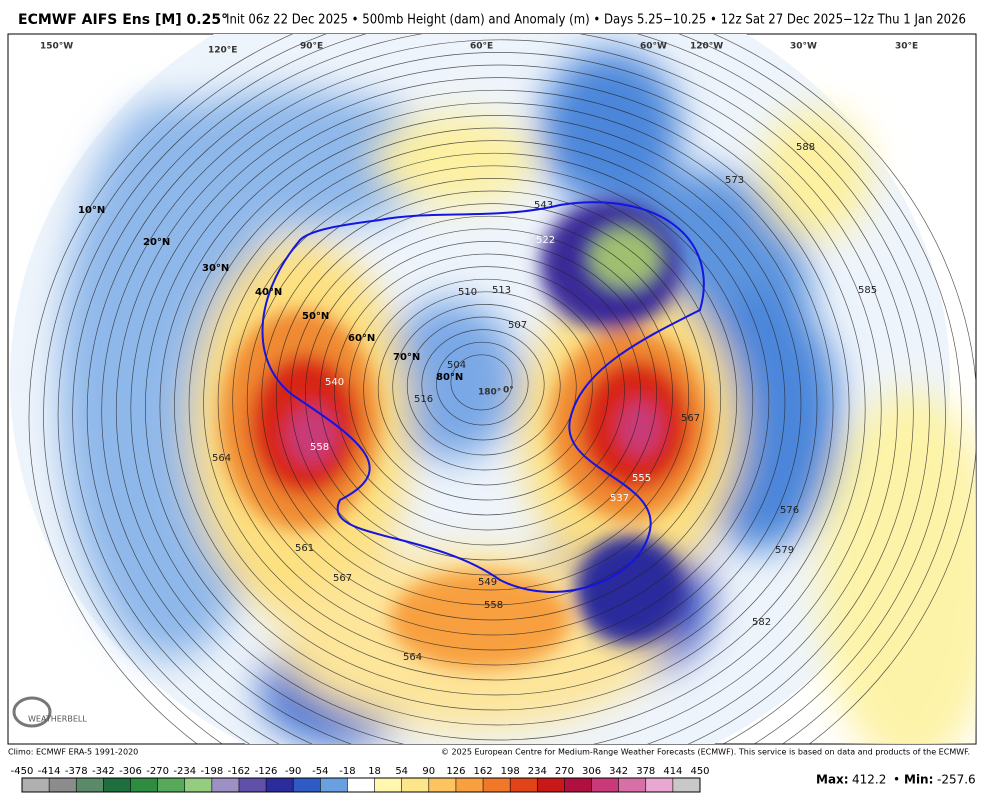 This screenshot has width=984, height=812. Describe the element at coordinates (211, 771) in the screenshot. I see `colorbar-tick-label: -198` at that location.